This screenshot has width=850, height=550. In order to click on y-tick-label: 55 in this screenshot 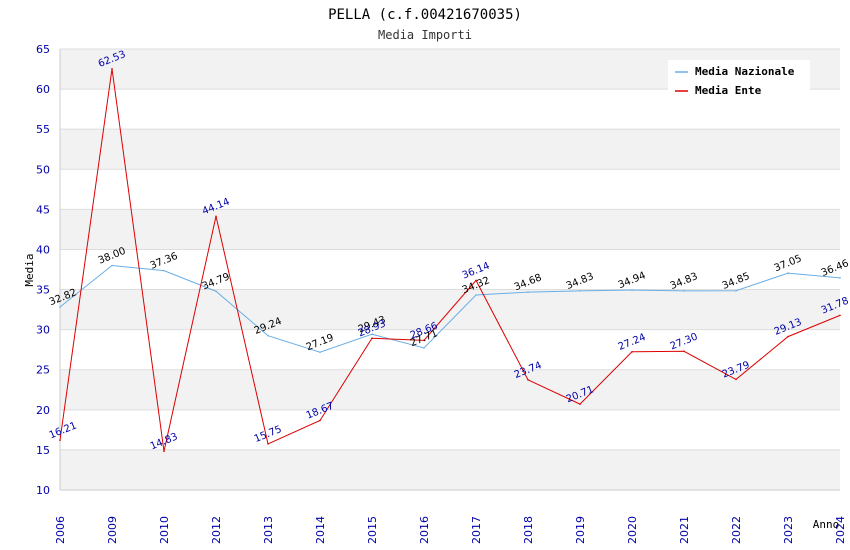, I will do `click(43, 129)`.